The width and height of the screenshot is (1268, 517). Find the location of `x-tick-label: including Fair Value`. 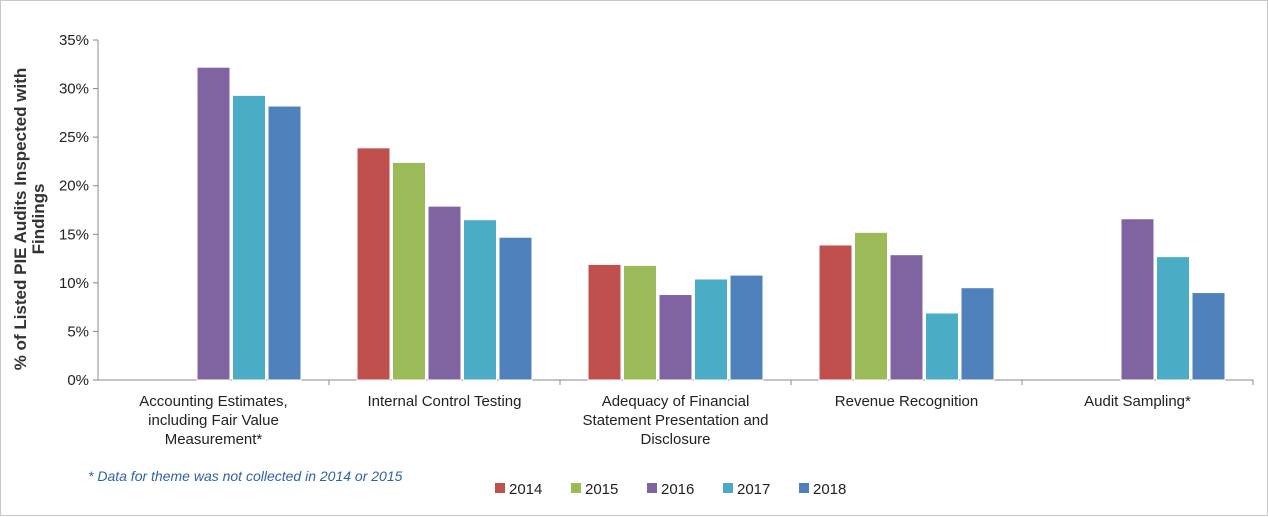

x-tick-label: including Fair Value is located at coordinates (213, 420).